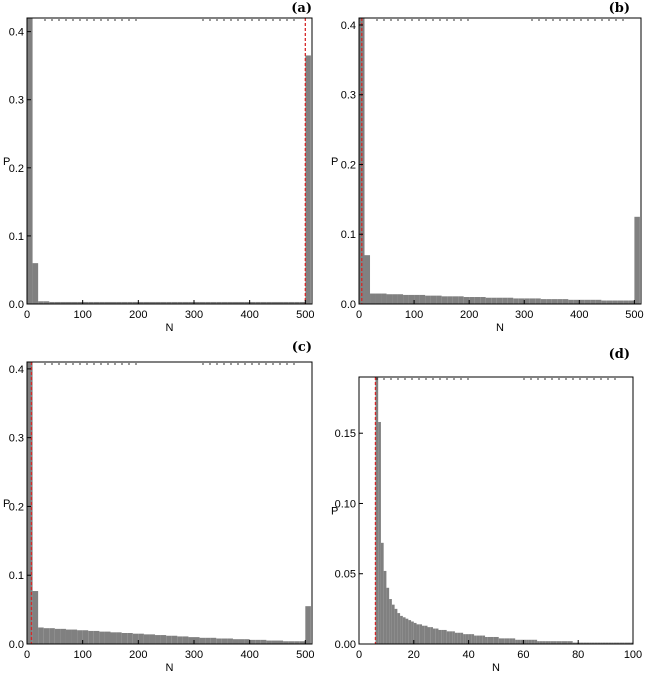 This screenshot has height=675, width=645. I want to click on panel-a-ytick-label: 0.4, so click(16, 33).